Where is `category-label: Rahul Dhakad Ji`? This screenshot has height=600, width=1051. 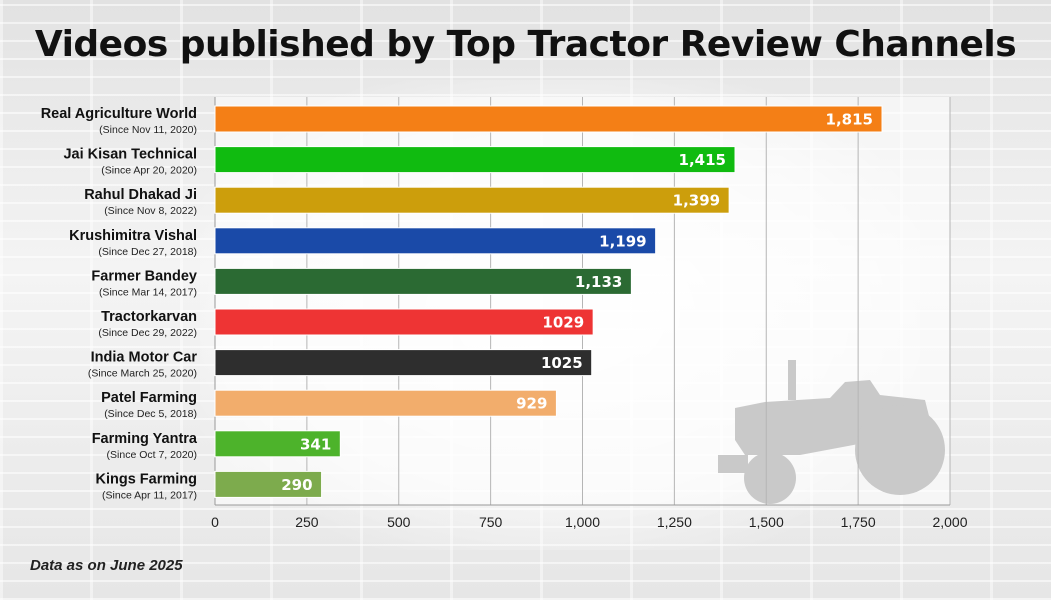 category-label: Rahul Dhakad Ji is located at coordinates (140, 195).